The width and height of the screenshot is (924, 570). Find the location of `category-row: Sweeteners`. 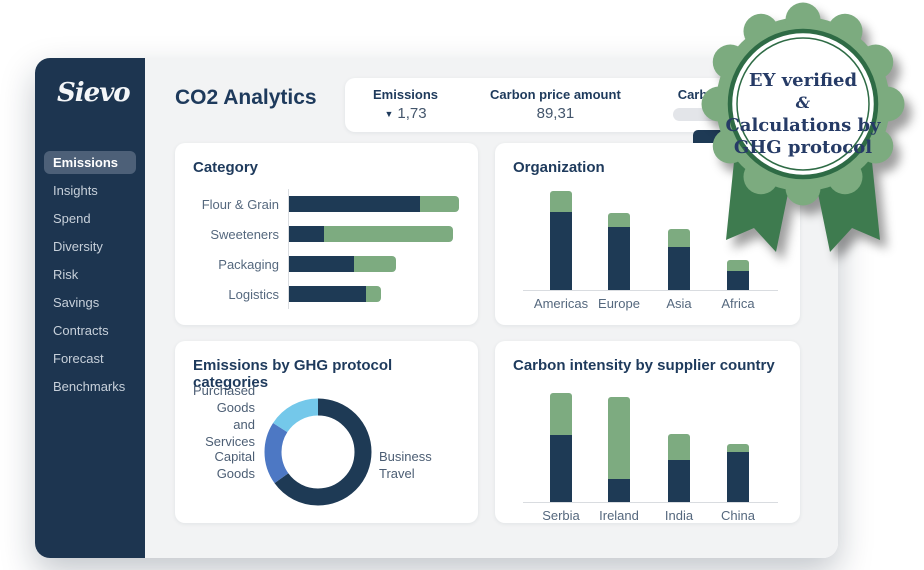

category-row: Sweeteners is located at coordinates (326, 234).